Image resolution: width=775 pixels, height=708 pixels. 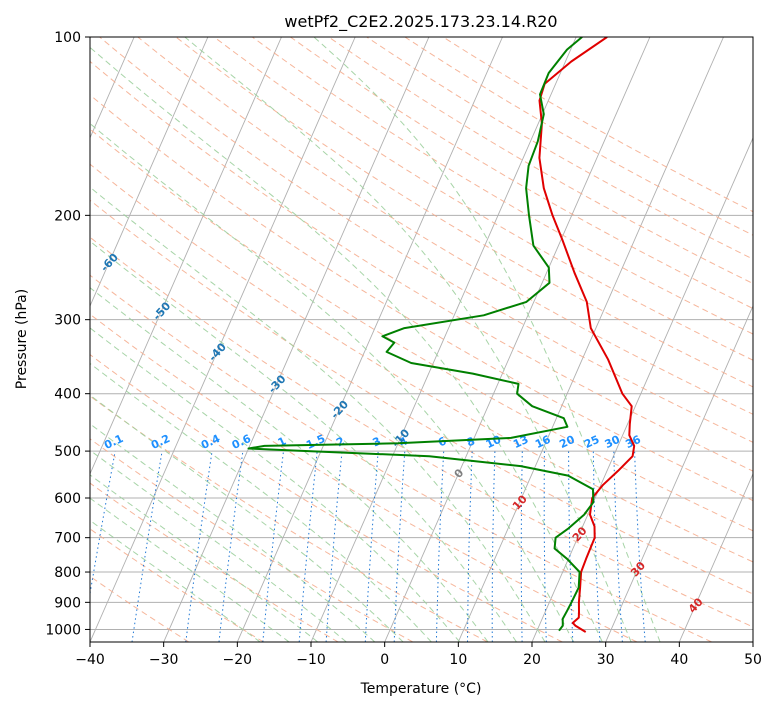 I want to click on x-tick-label: 10, so click(x=458, y=660).